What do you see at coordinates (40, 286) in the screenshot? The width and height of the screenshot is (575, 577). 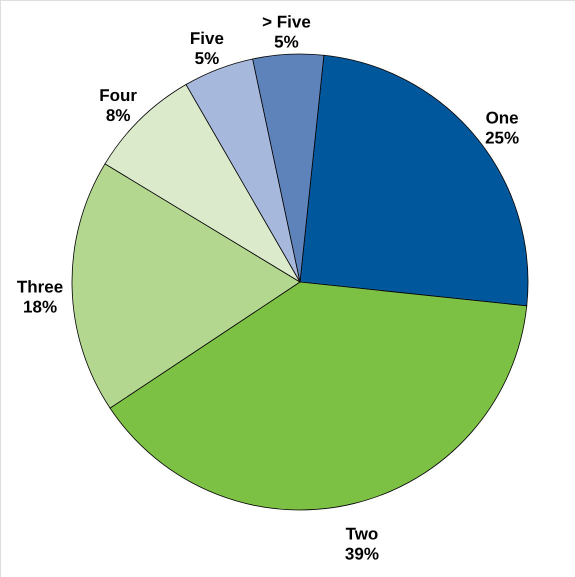 I see `slice-label: Three` at bounding box center [40, 286].